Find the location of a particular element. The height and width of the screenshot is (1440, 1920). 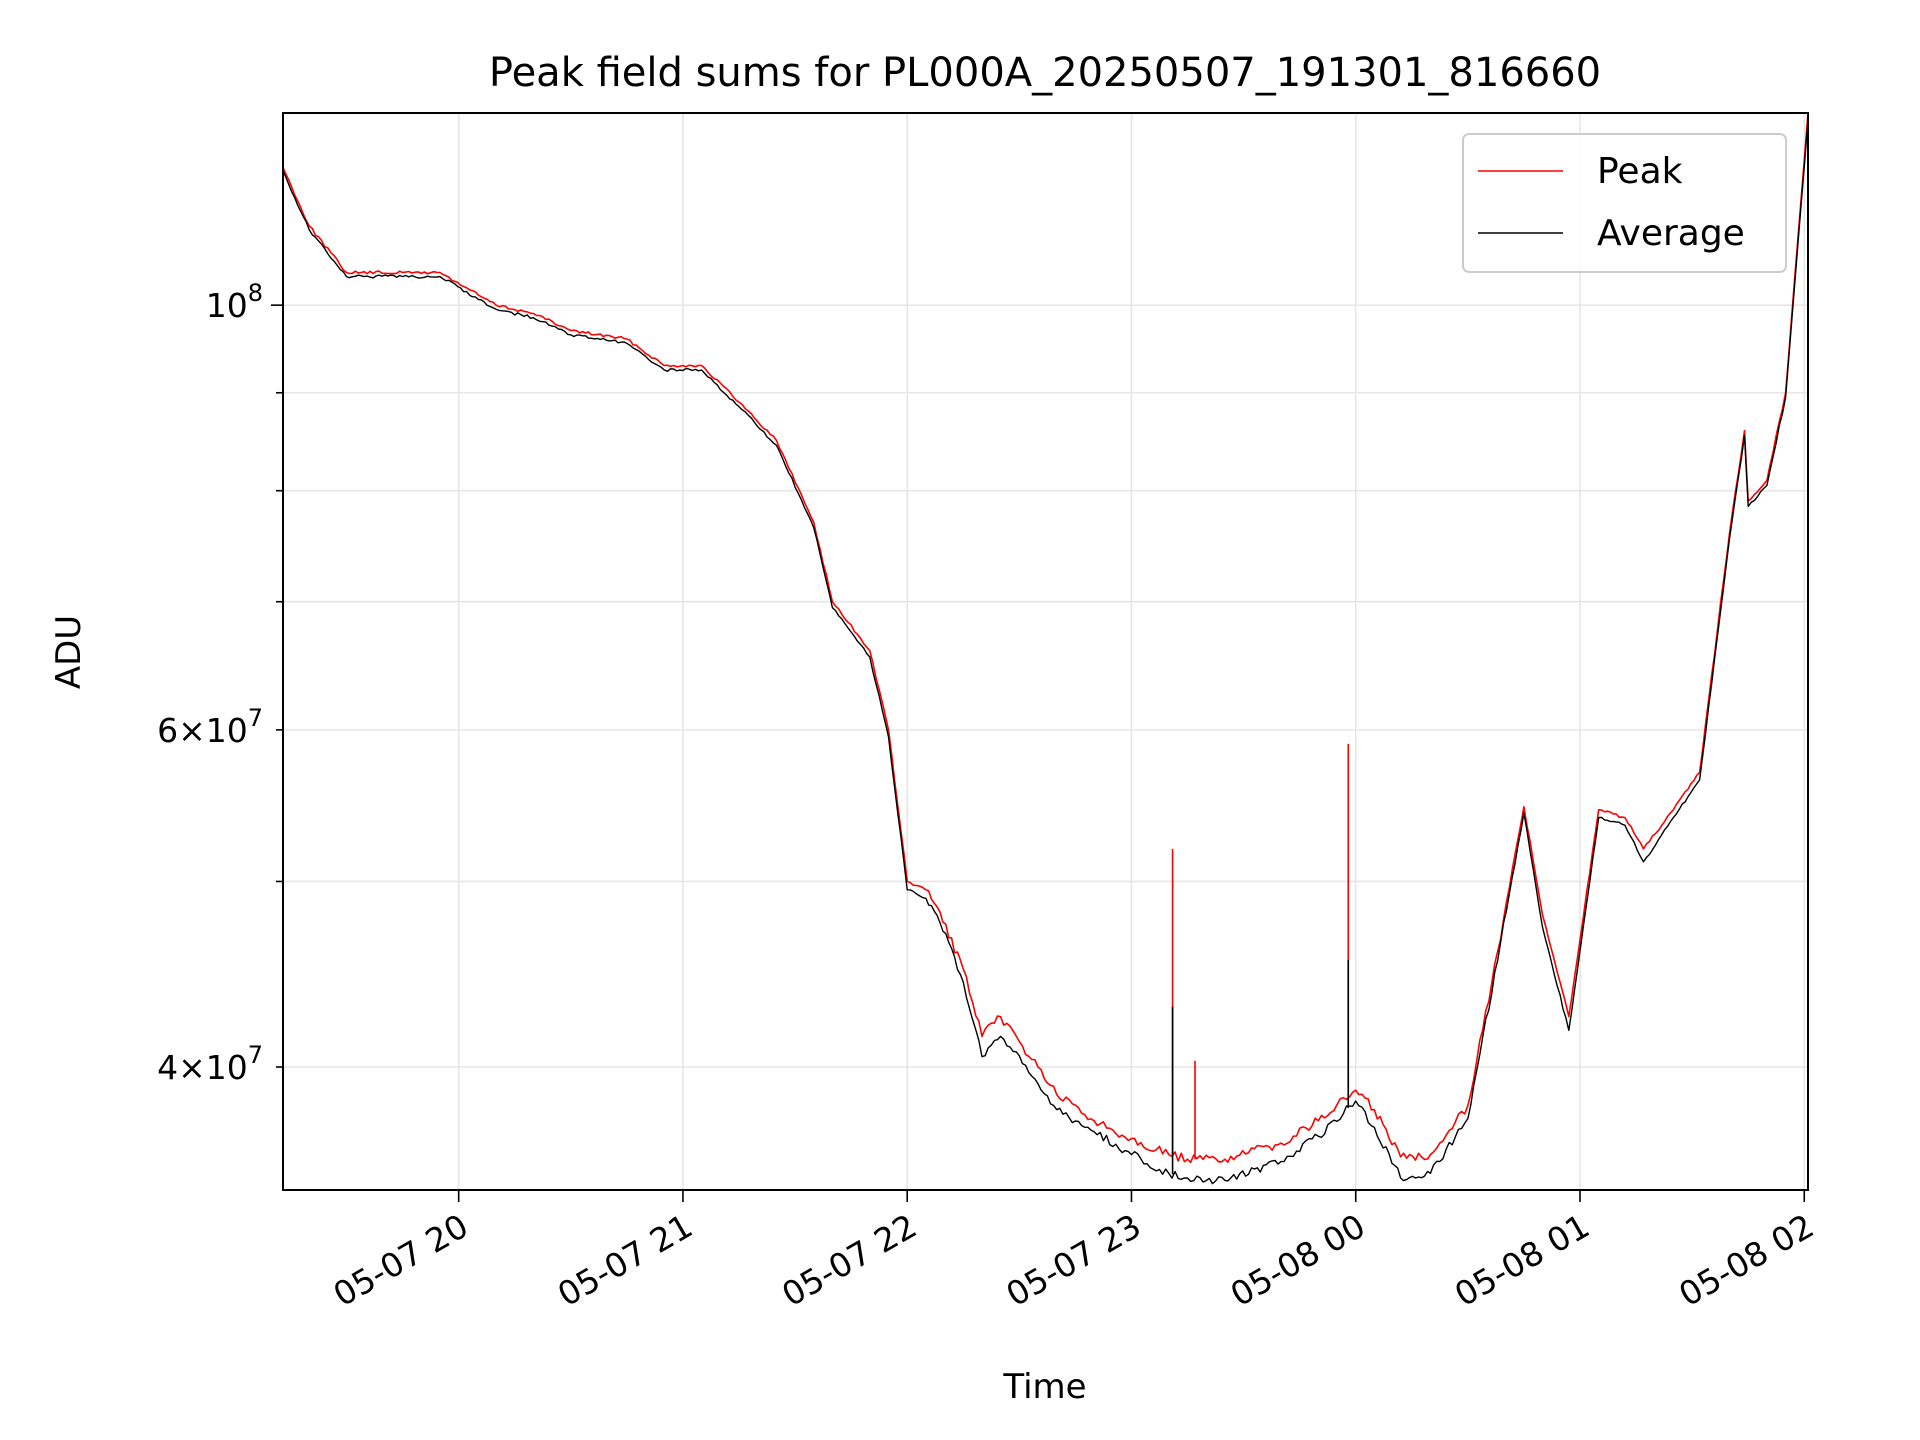

x-tick-label: 05-07 21 is located at coordinates (625, 1260).